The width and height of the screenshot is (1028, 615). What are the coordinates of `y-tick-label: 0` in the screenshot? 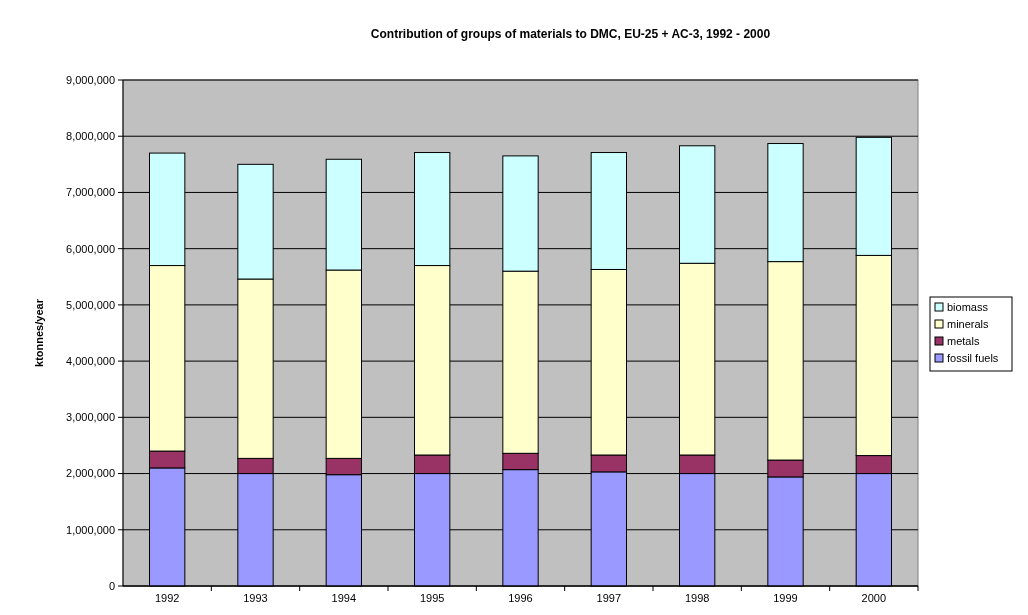 It's located at (111, 585).